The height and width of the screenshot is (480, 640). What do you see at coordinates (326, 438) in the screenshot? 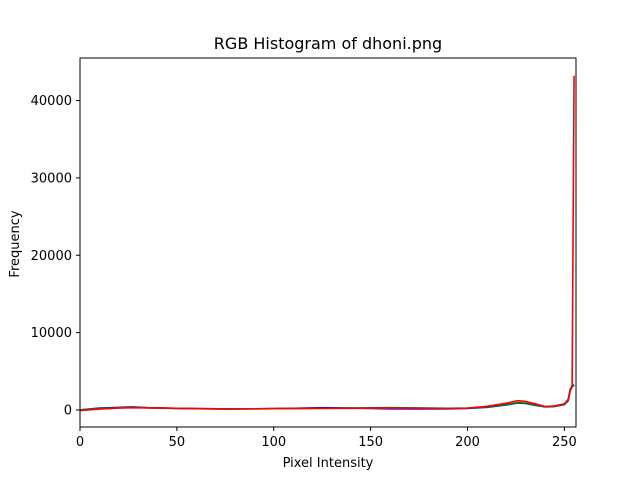
I see `x-axis-ticks: 0 50 100 150 200 250` at bounding box center [326, 438].